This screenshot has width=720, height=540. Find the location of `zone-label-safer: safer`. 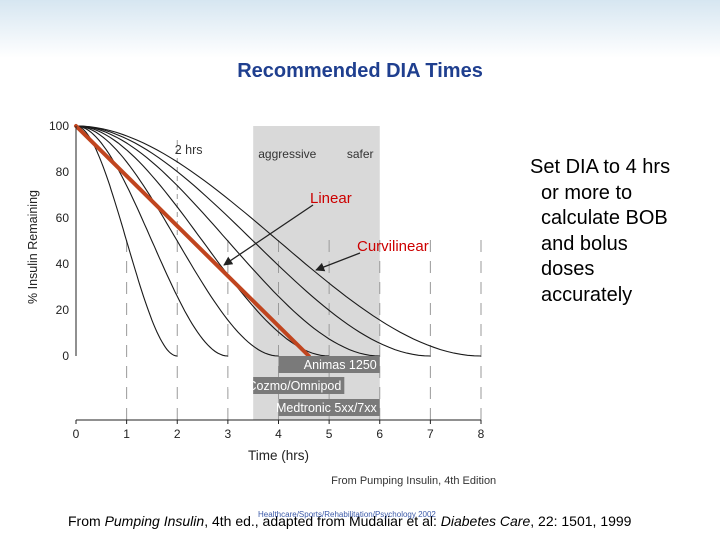

zone-label-safer: safer is located at coordinates (360, 154).